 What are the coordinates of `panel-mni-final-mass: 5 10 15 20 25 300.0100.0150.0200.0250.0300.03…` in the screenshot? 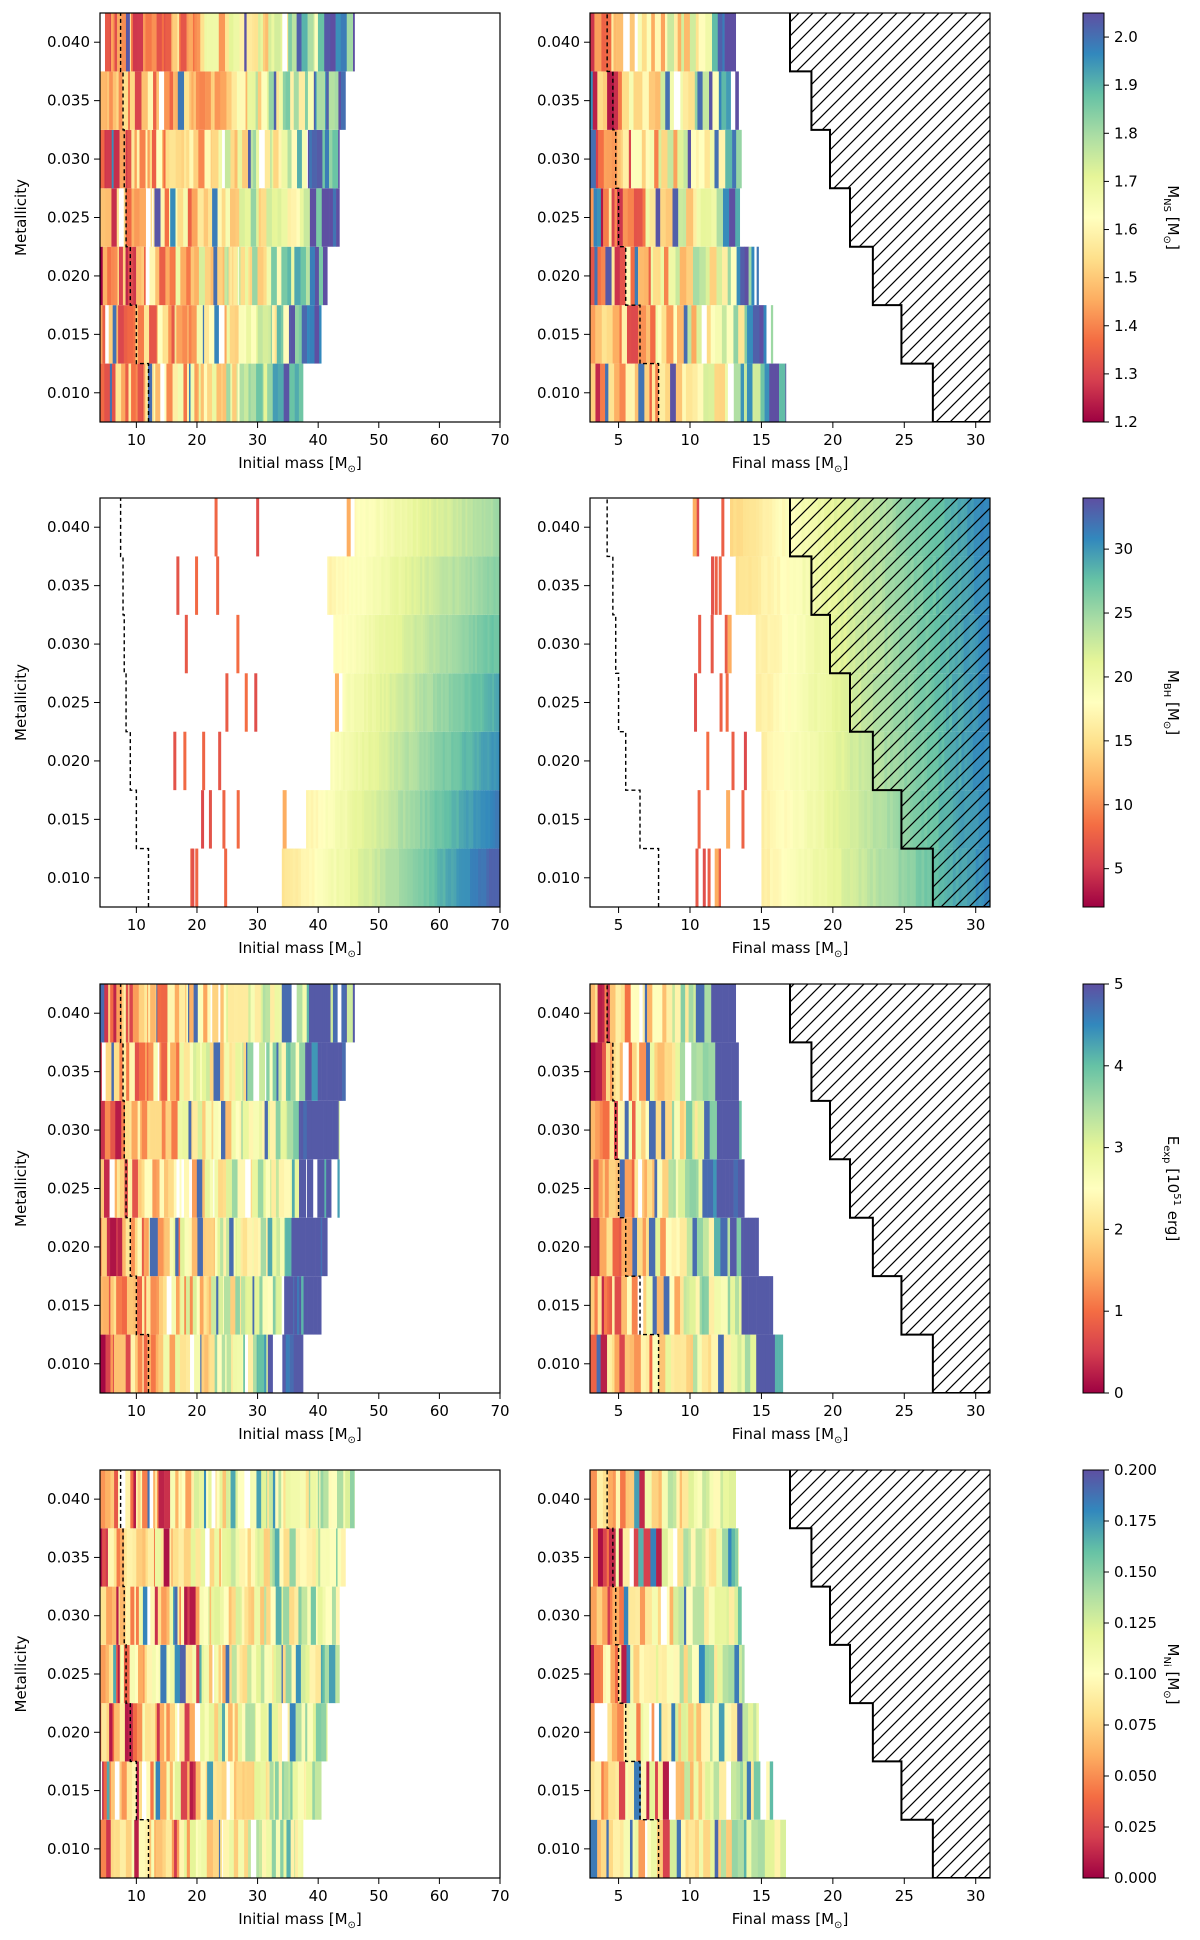 It's located at (764, 1700).